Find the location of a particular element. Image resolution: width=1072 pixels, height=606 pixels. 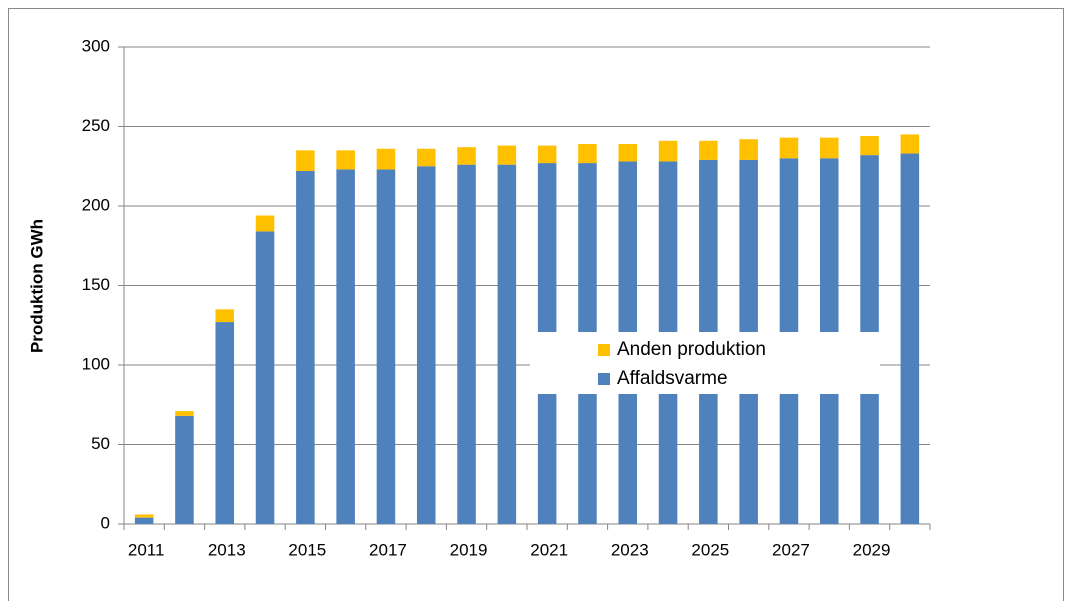

y-tick-label: 300 is located at coordinates (96, 45).